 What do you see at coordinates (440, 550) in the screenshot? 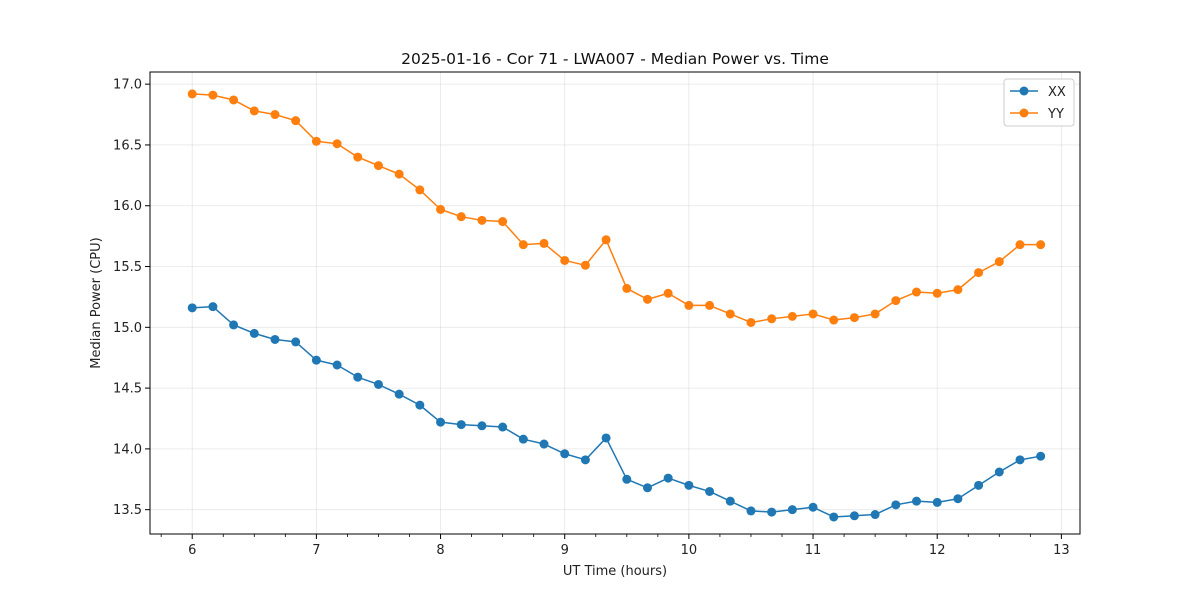
I see `x-tick-label: 8` at bounding box center [440, 550].